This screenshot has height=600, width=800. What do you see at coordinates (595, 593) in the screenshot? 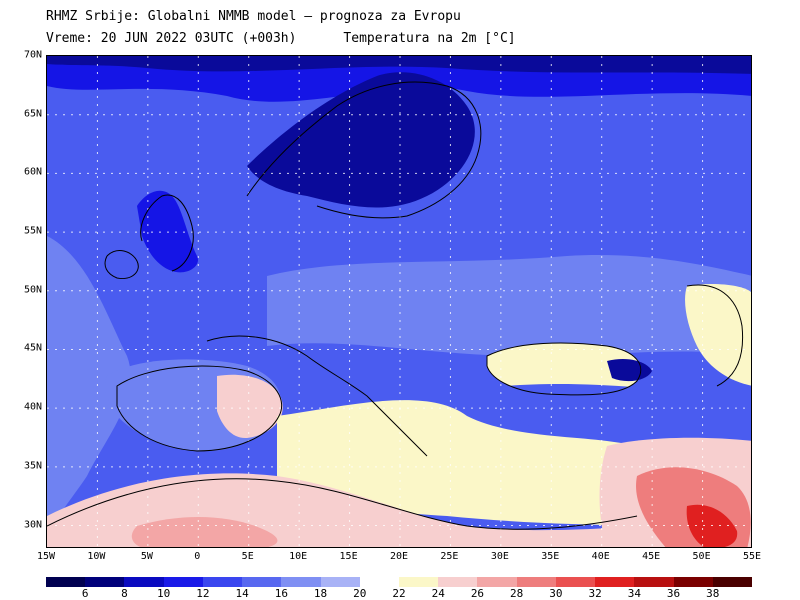
I see `colorbar-label-32: 32` at bounding box center [595, 593].